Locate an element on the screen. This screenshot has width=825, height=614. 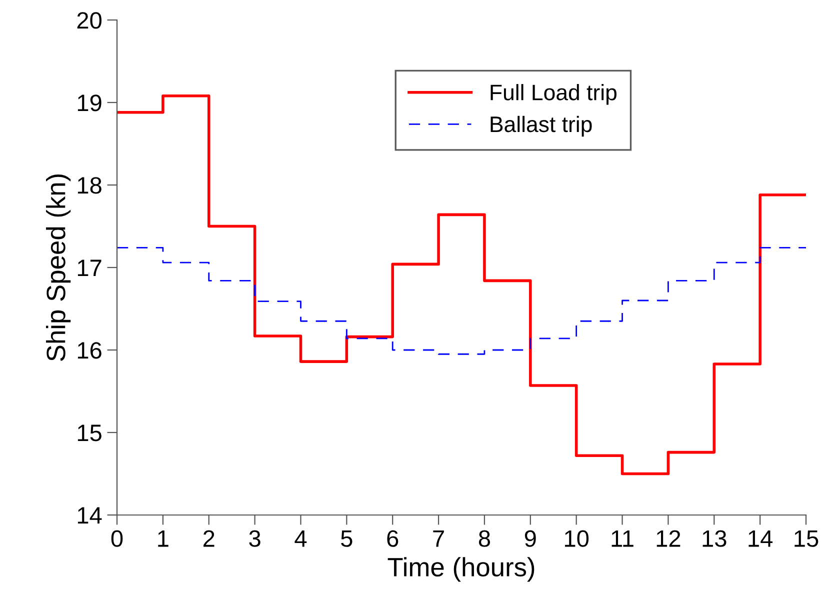
x-tick-label: 0 is located at coordinates (117, 538).